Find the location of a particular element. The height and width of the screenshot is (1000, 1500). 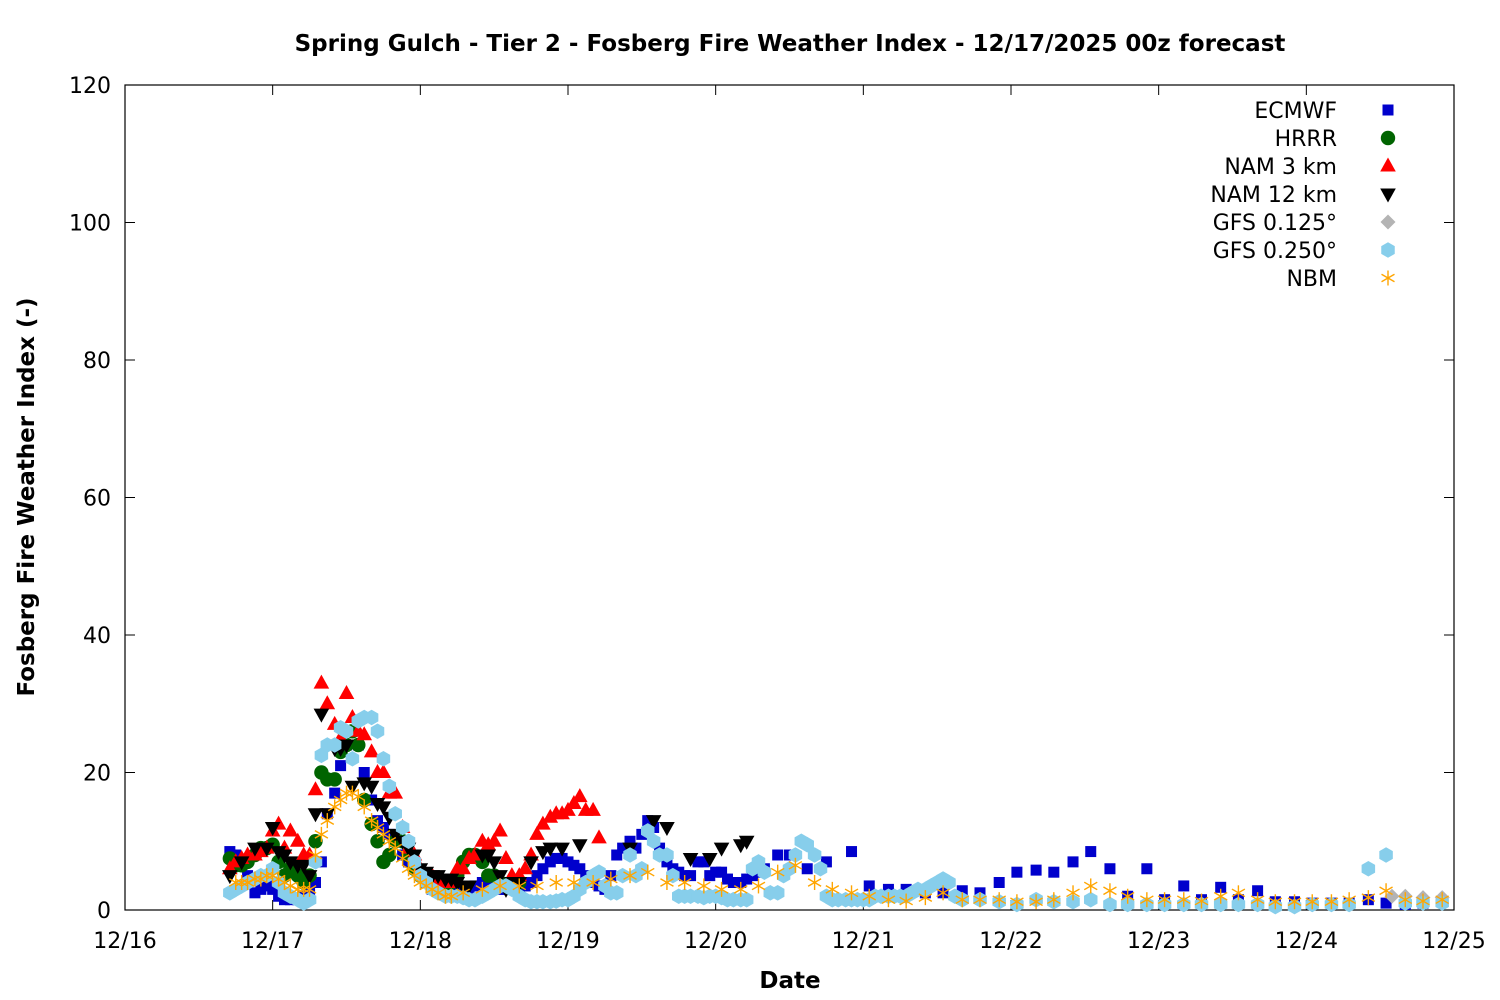

y-tick-label: 60 is located at coordinates (97, 499).